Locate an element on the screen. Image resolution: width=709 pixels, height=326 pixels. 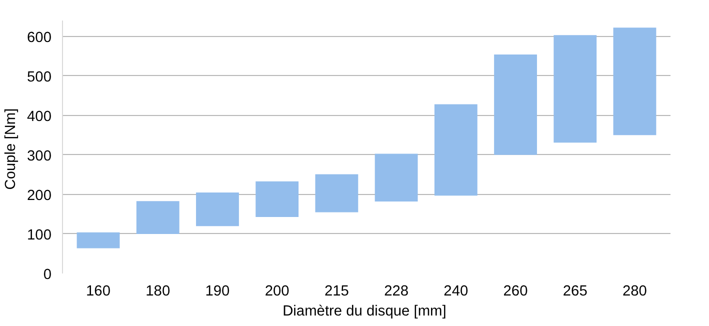
x-tick-label: 180 is located at coordinates (158, 292).